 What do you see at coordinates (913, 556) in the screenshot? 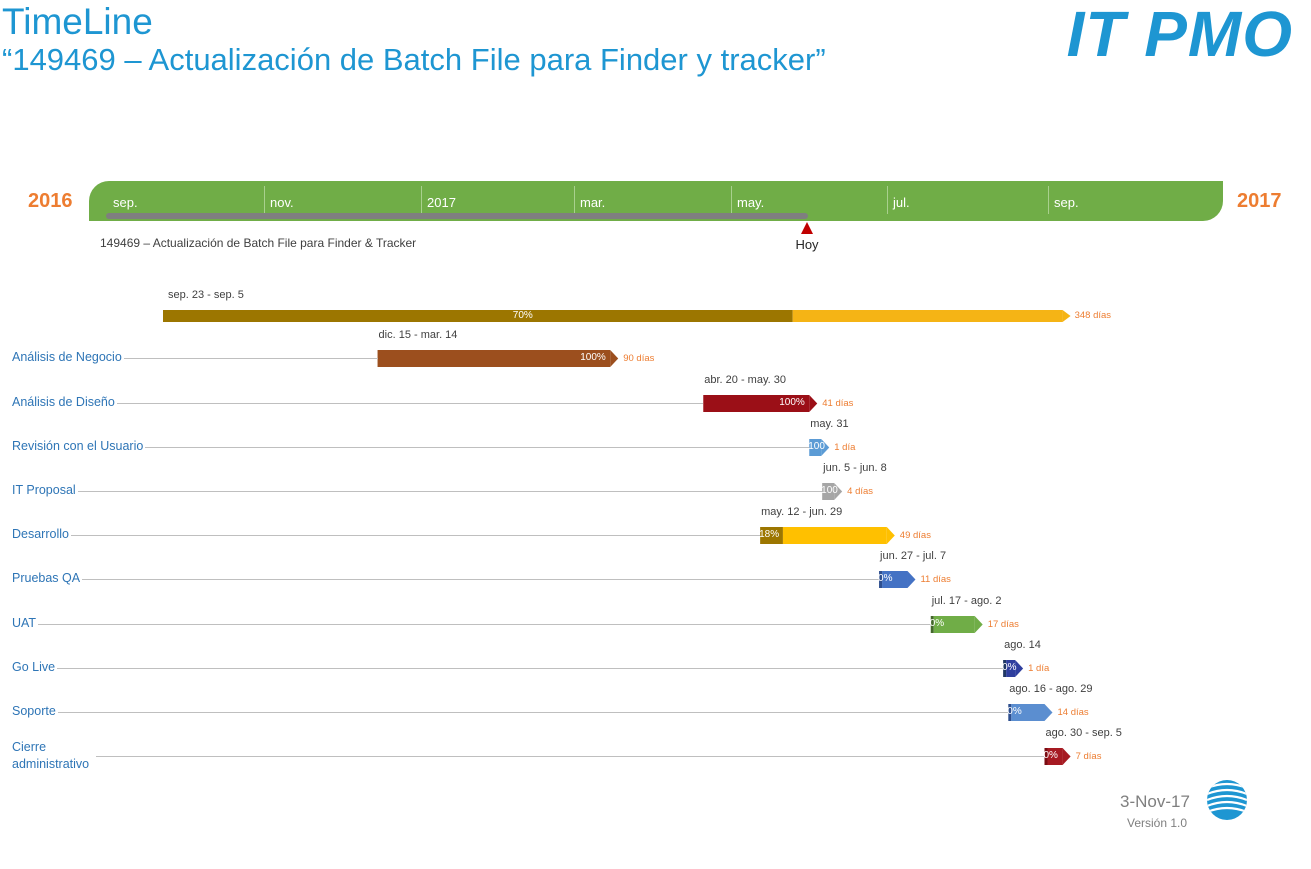
I see `task-dates-label: jun. 27 - jul. 7` at bounding box center [913, 556].